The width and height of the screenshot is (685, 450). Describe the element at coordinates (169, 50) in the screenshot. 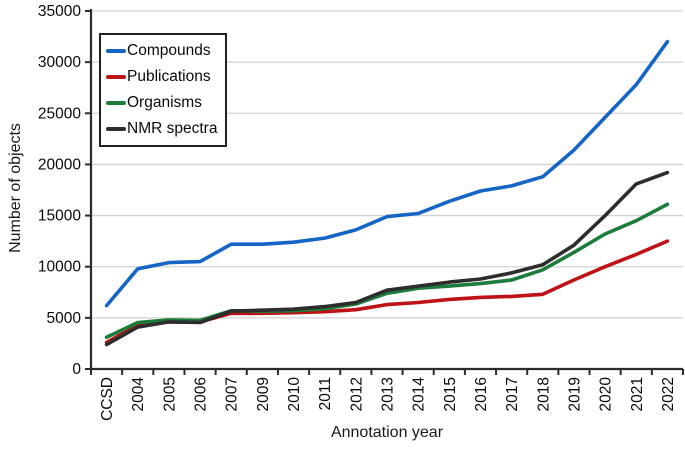

I see `legend-label-compounds: Compounds` at that location.